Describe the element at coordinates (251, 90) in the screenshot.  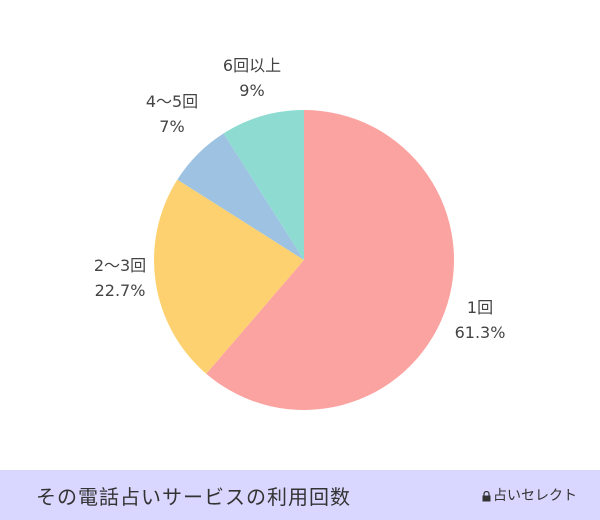
I see `slice-value-label: 9%` at that location.